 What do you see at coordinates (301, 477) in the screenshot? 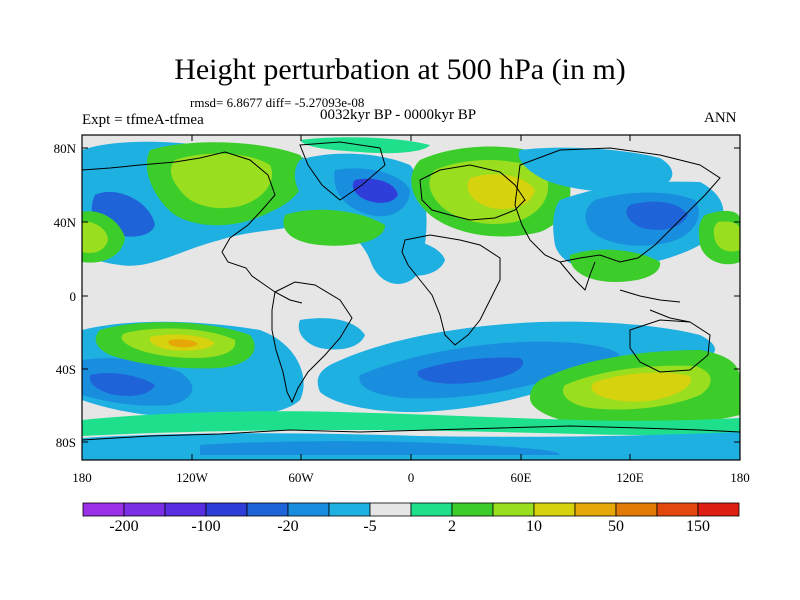
I see `lon-label: 60W` at bounding box center [301, 477].